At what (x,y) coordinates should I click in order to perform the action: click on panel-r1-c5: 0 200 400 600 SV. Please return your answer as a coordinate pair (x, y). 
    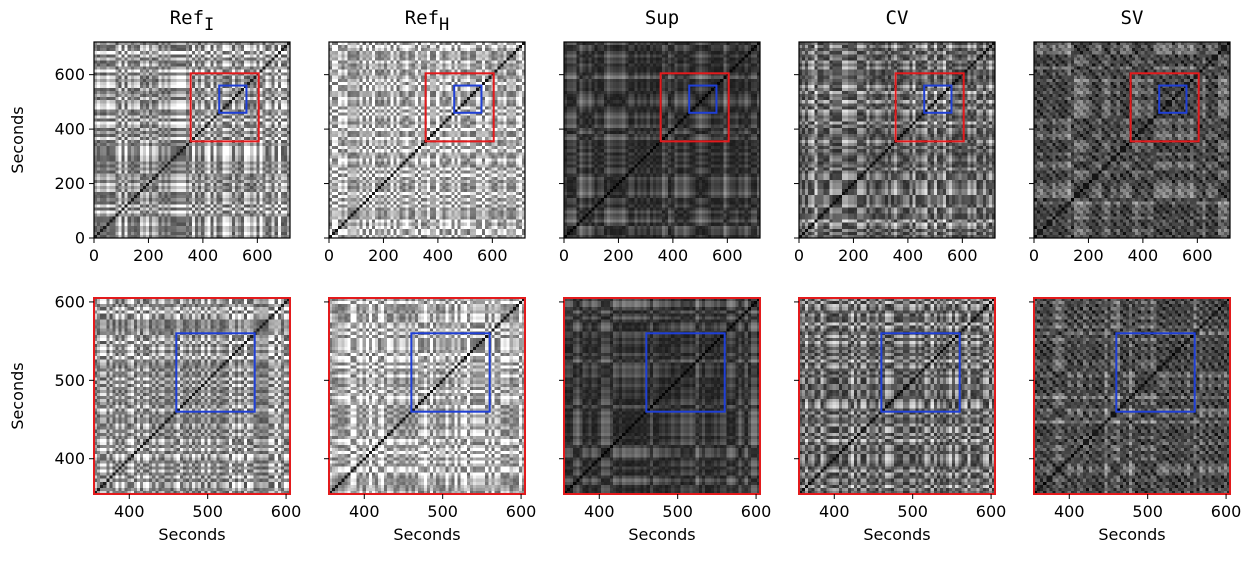
    Looking at the image, I should click on (1130, 136).